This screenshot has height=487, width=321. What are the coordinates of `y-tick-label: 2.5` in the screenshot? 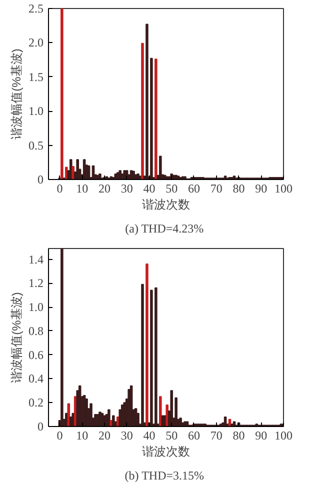 It's located at (36, 9).